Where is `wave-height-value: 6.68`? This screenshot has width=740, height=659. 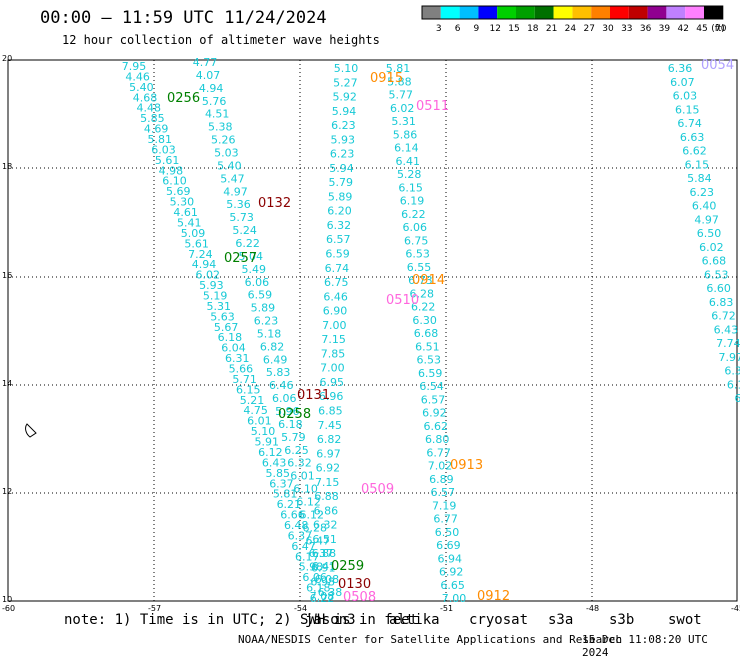
wave-height-value: 6.68 is located at coordinates (714, 261).